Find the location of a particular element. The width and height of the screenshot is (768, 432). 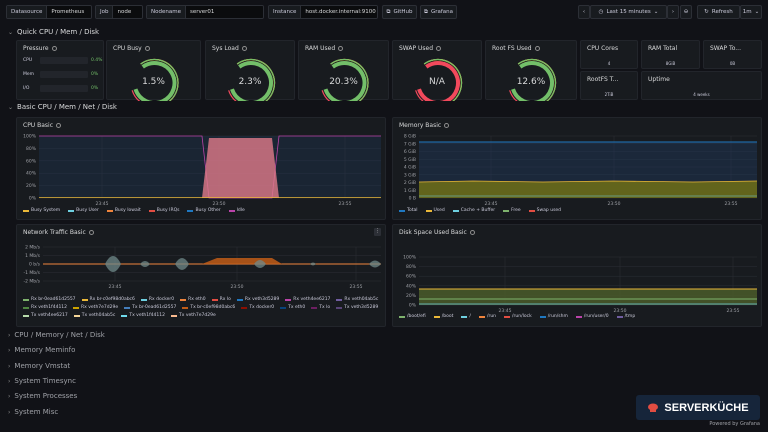

legend-item: /run/lock is located at coordinates (518, 316).